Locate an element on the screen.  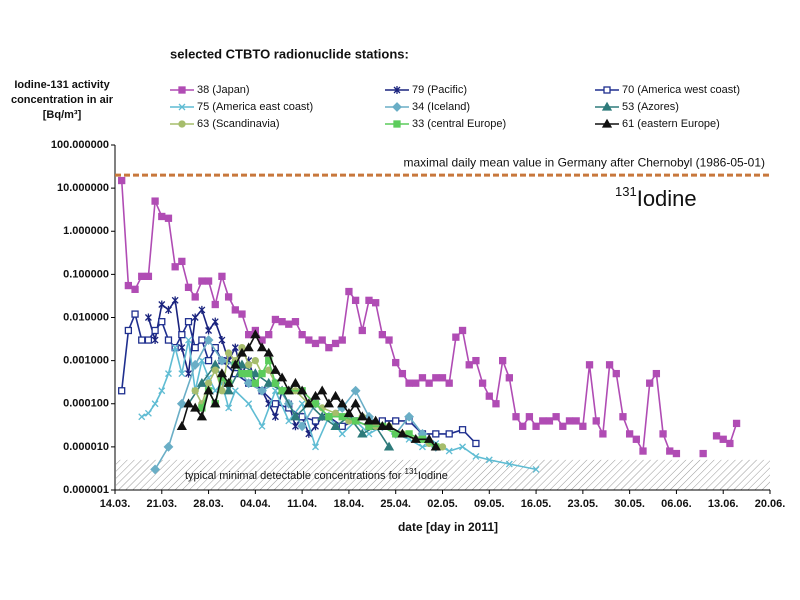
x-tick-label: 14.03. is located at coordinates (115, 504).